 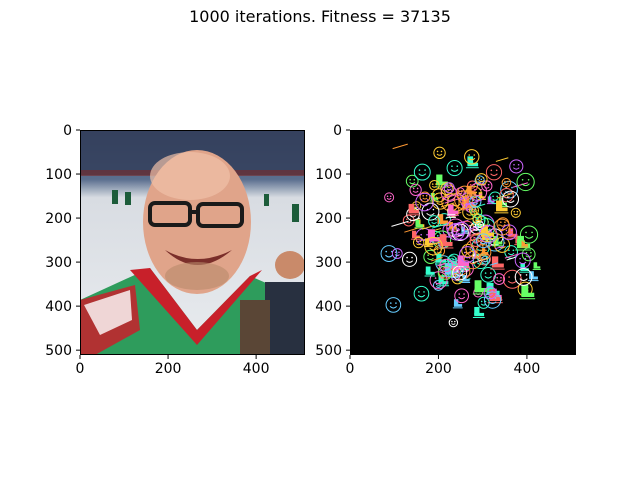 I want to click on evolved-y-tick-label: 0, so click(x=337, y=131).